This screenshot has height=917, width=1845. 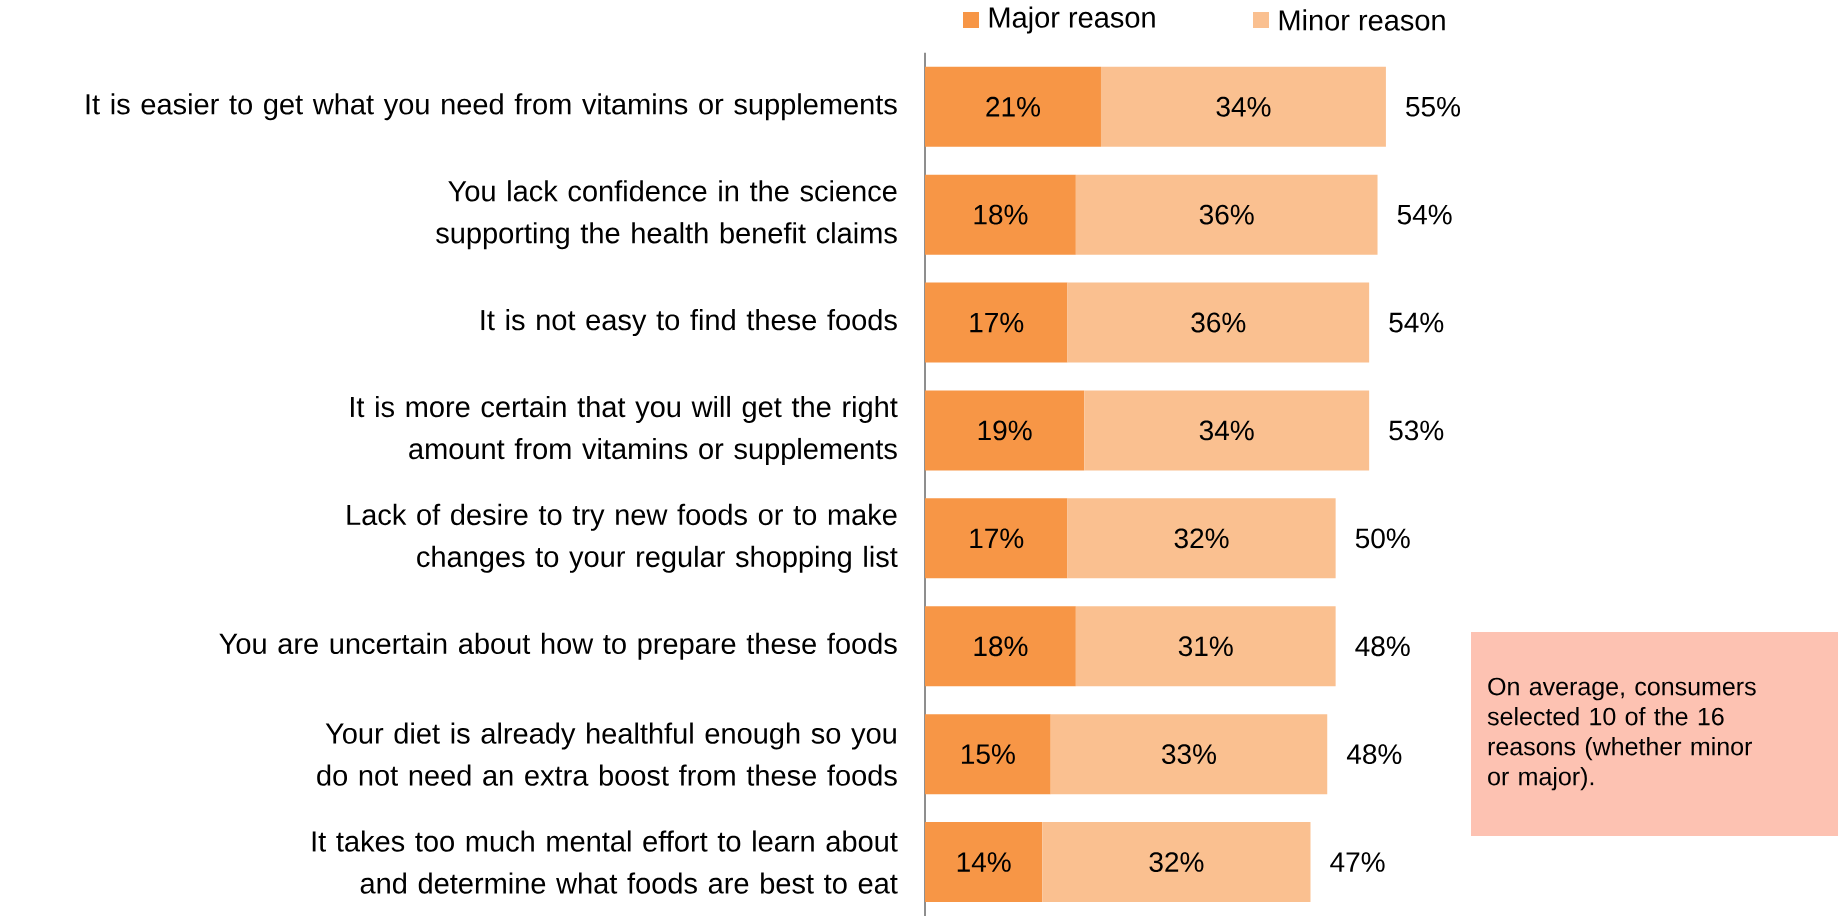 What do you see at coordinates (607, 754) in the screenshot?
I see `y-tick-label: Your diet is already healthful enough so you do not need an extra boost from these foods` at bounding box center [607, 754].